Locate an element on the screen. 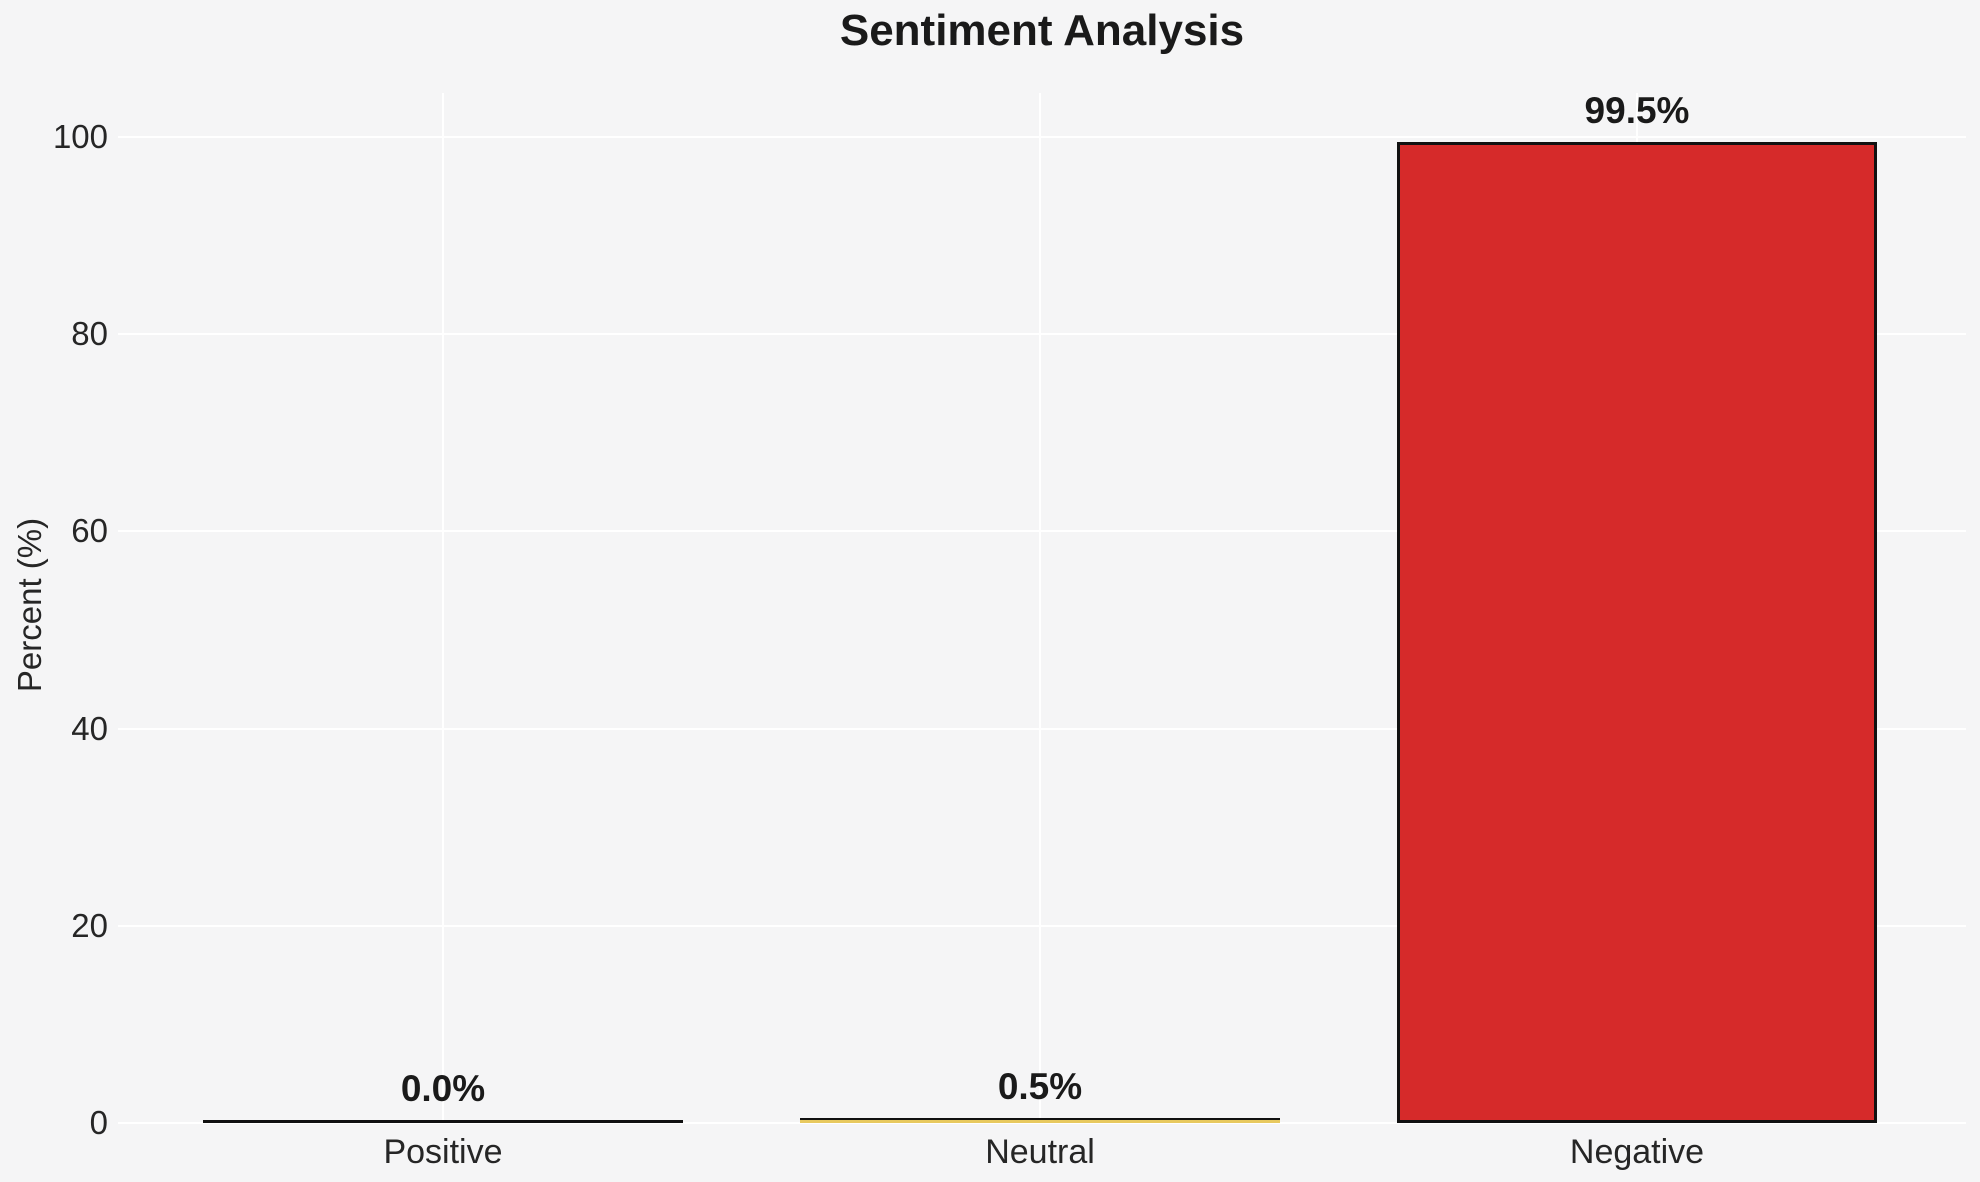  y-tick-label: 100 is located at coordinates (80, 136).